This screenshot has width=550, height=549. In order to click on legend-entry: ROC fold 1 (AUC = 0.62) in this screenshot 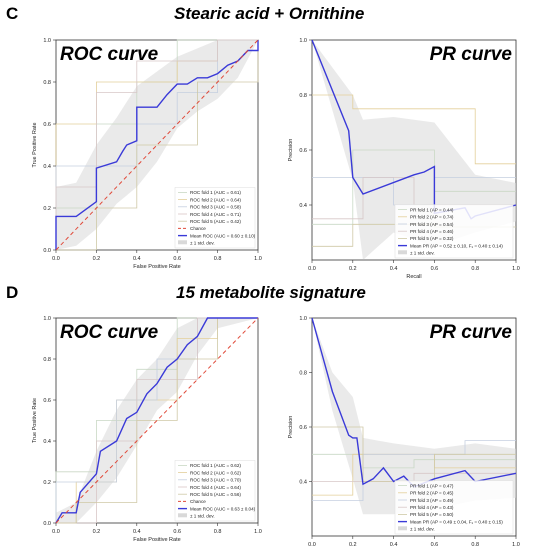, I will do `click(215, 465)`.